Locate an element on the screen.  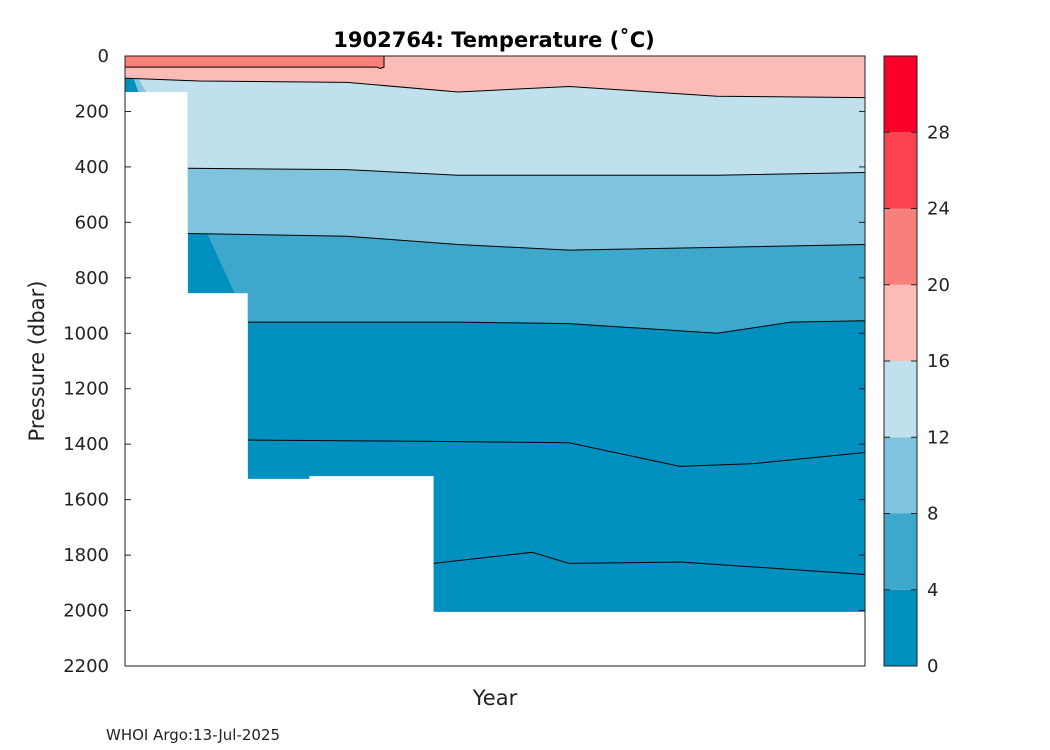
colorbar-tick-label: 0 is located at coordinates (932, 666).